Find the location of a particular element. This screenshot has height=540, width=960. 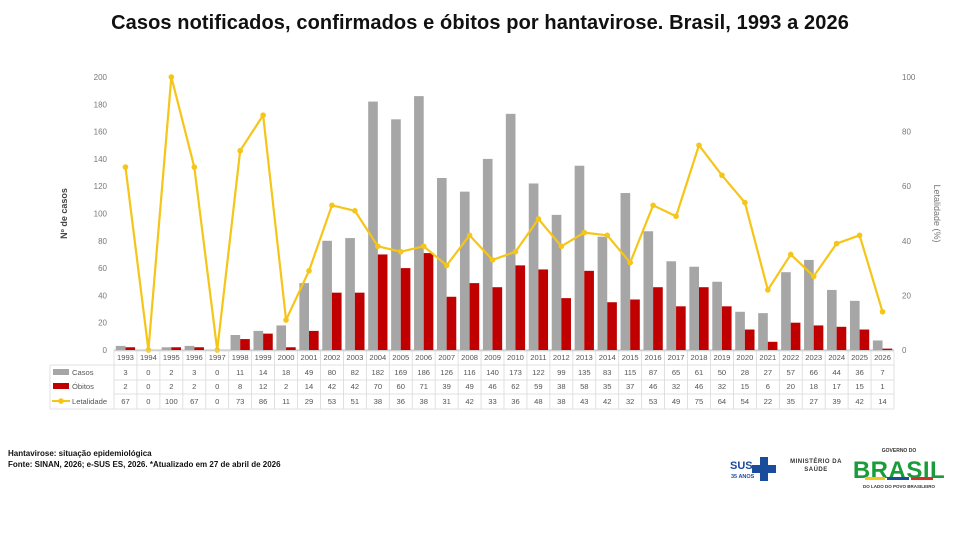

table-cell-obitos-1997: 0 is located at coordinates (217, 386).